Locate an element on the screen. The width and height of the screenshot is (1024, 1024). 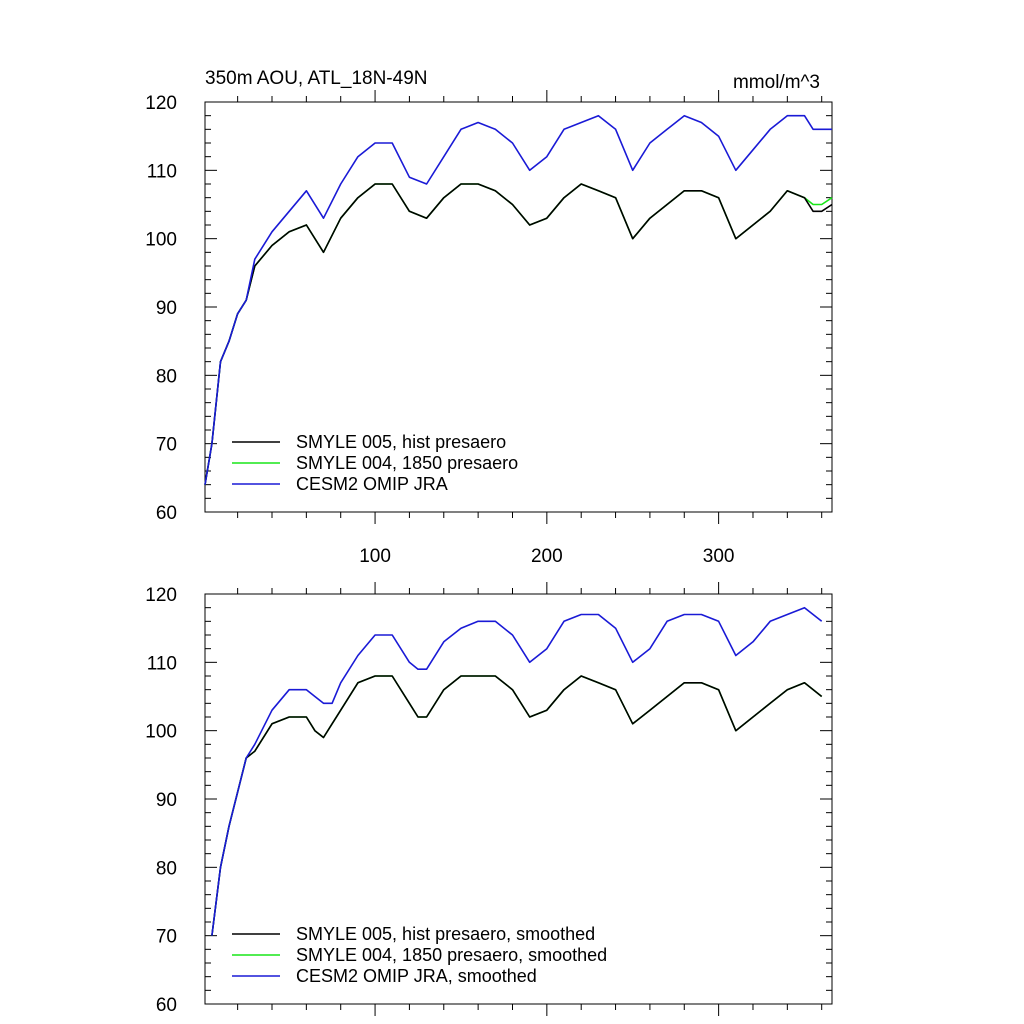
top-legend-label: SMYLE 004, 1850 presaero is located at coordinates (407, 463).